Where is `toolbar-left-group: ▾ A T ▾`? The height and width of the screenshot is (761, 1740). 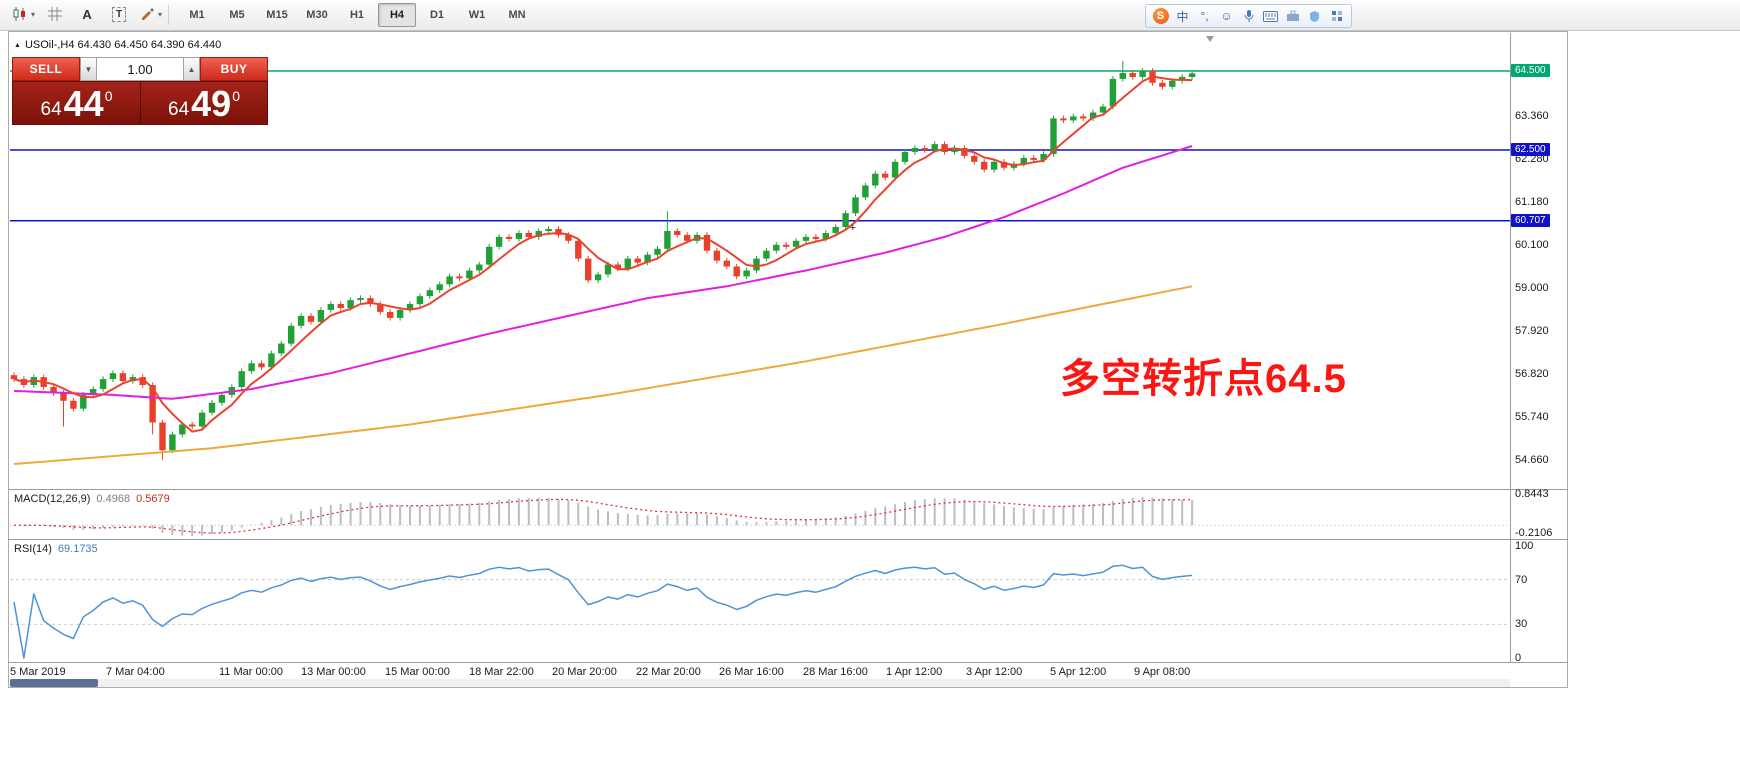 toolbar-left-group: ▾ A T ▾ is located at coordinates (87, 14).